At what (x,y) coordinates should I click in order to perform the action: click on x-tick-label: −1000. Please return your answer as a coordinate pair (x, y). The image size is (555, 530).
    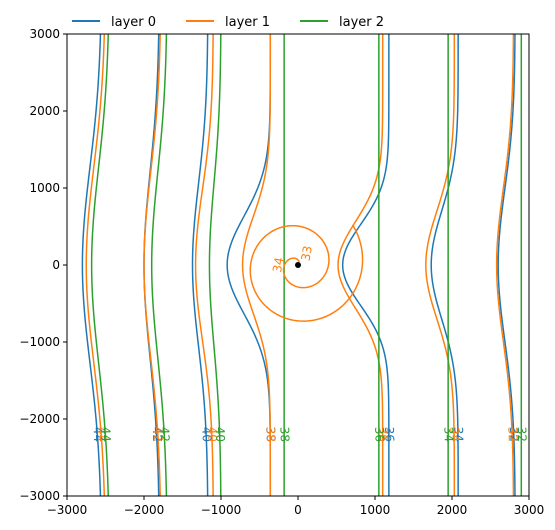
    Looking at the image, I should click on (221, 510).